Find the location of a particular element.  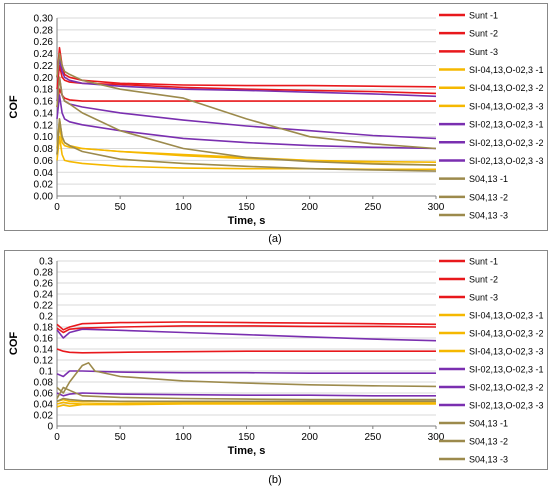

y-tick-label: 0.2 is located at coordinates (46, 317).